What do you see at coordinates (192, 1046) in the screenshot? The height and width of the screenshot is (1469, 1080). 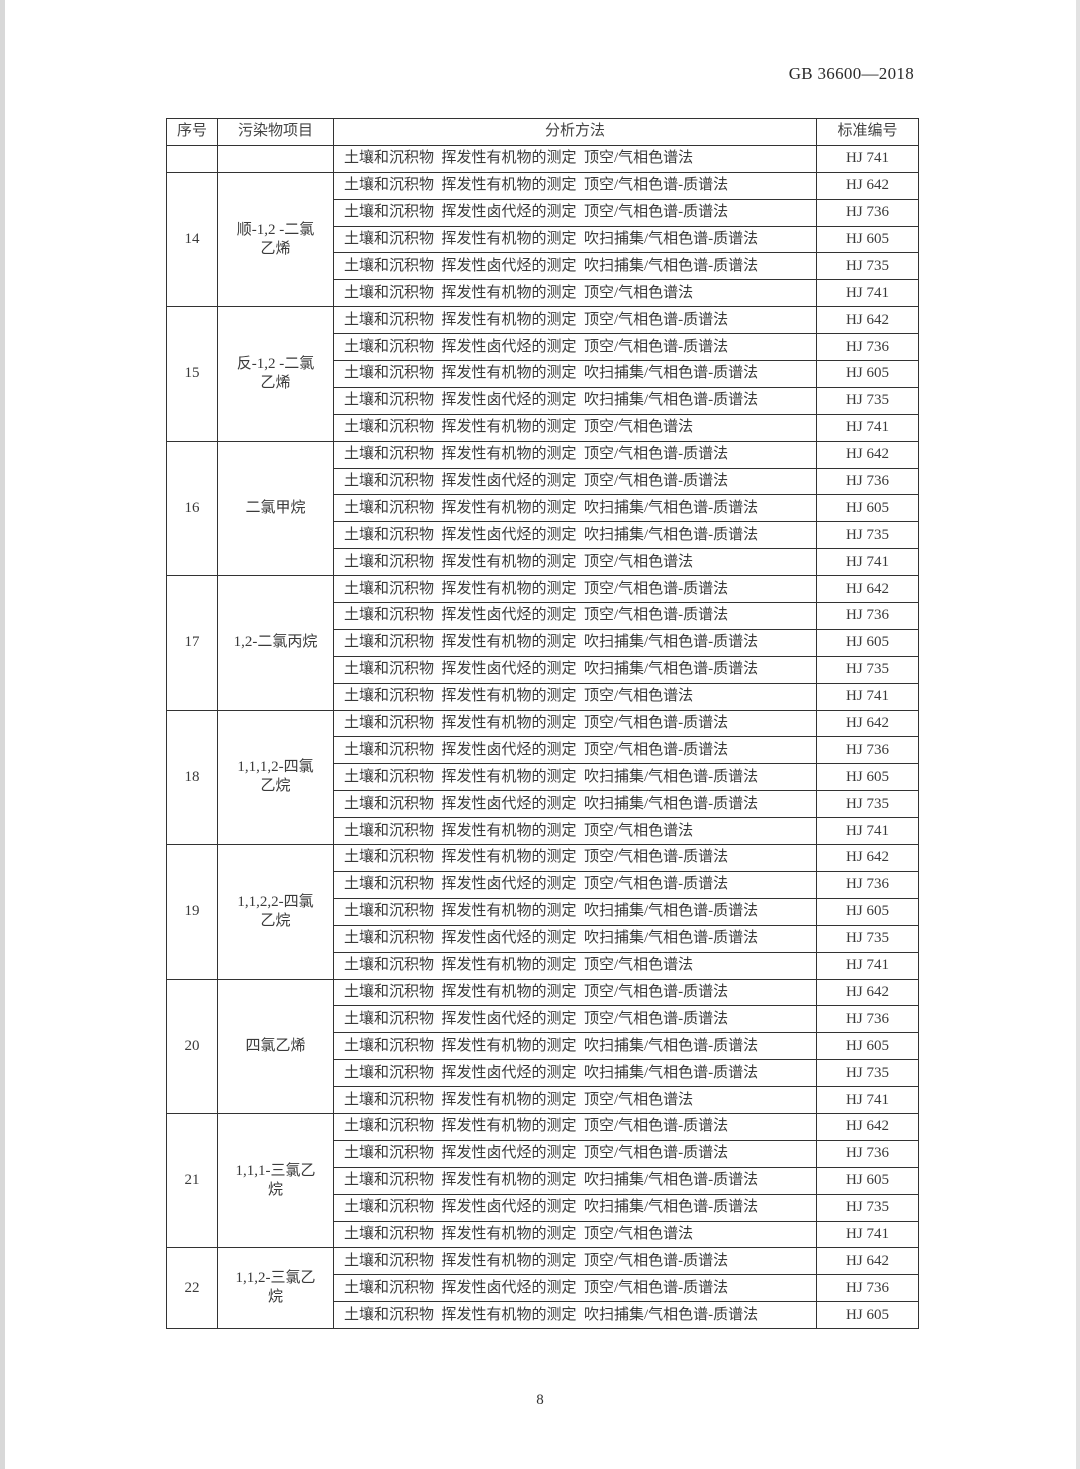 I see `cell-no: 20` at bounding box center [192, 1046].